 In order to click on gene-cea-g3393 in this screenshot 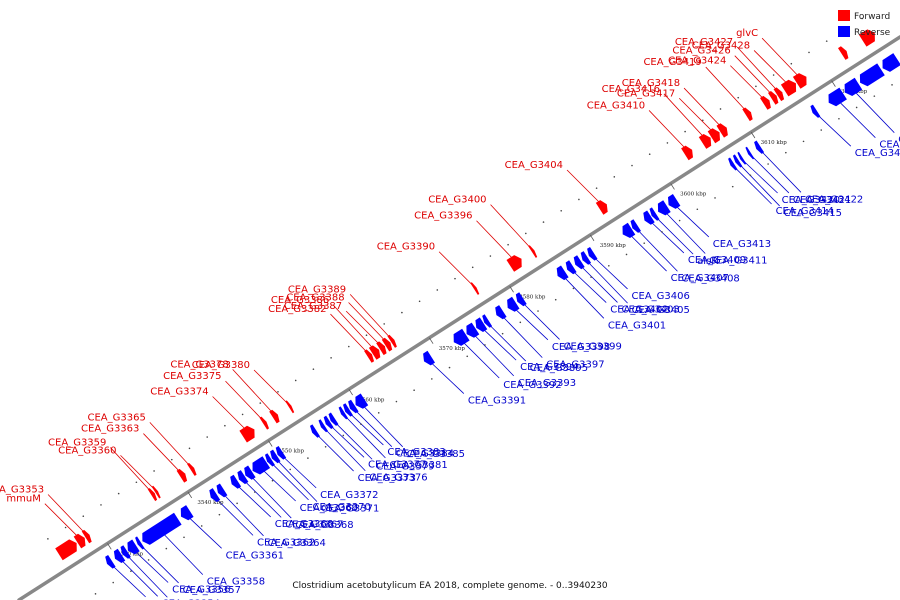, I will do `click(473, 330)`.